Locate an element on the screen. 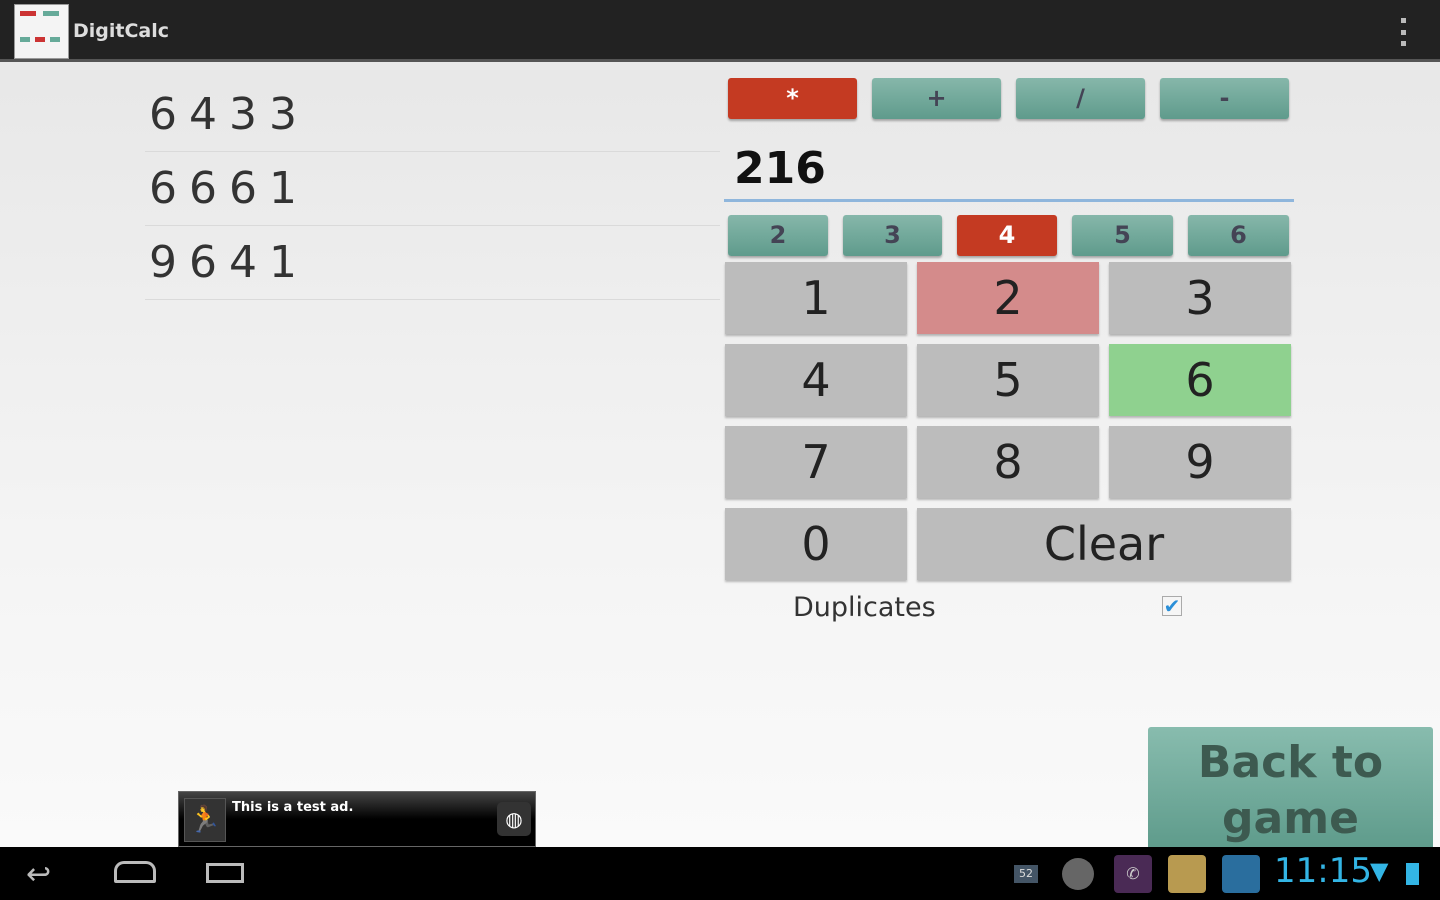  operator-divide-button: / is located at coordinates (1080, 98).